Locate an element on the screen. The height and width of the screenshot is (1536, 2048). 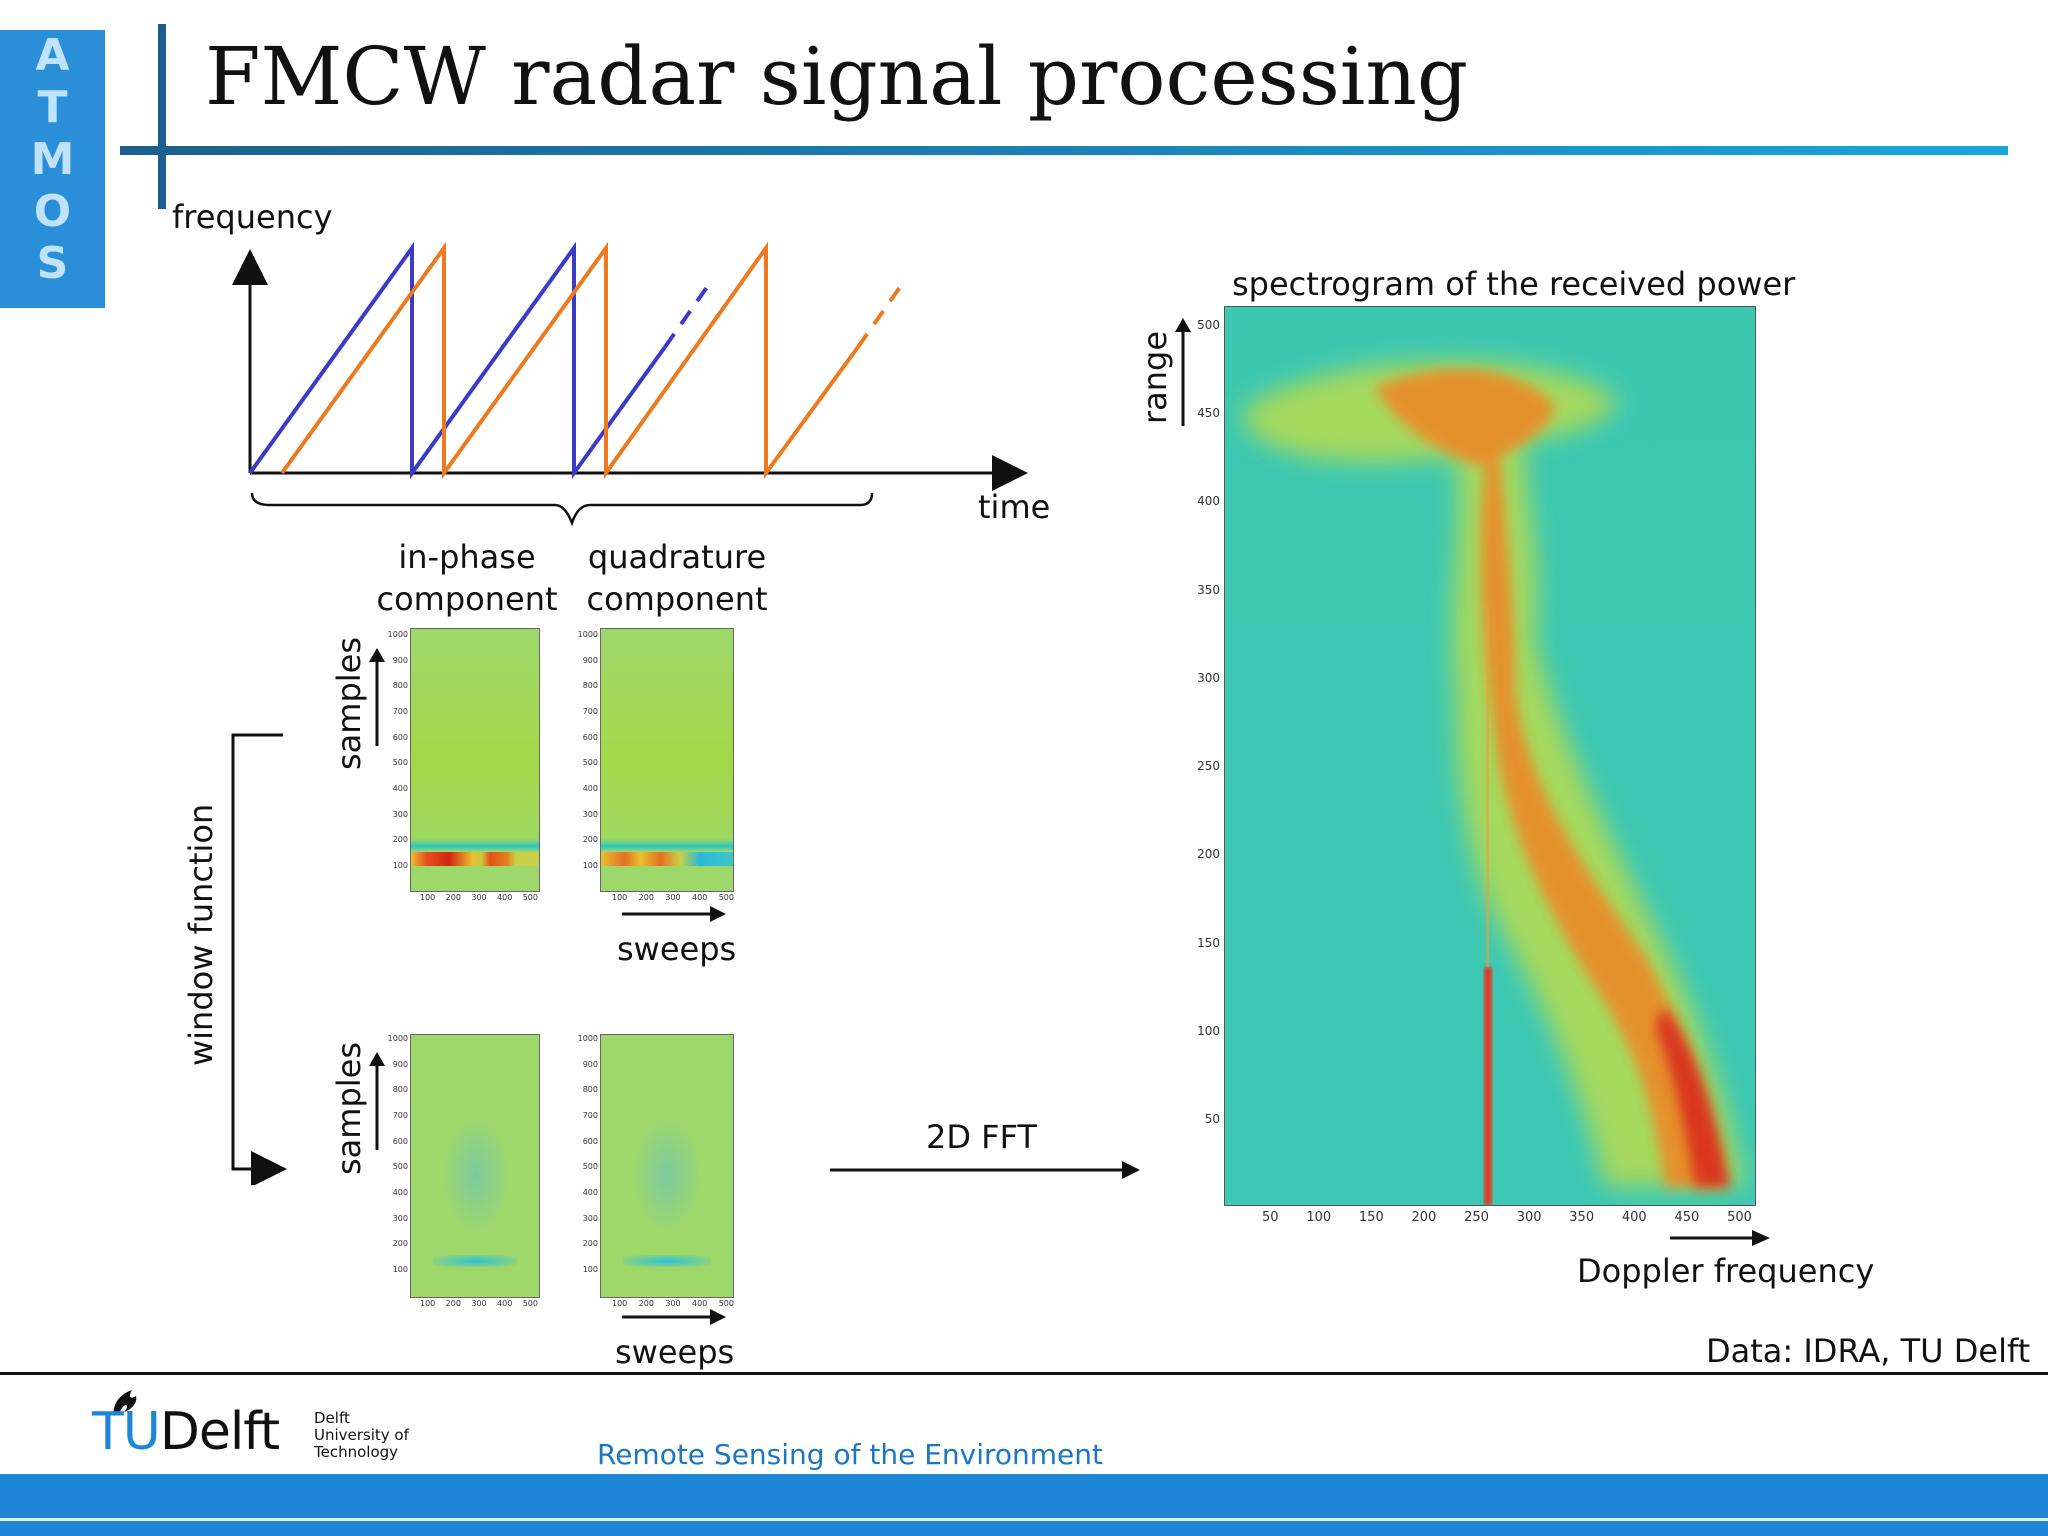
slide-title: FMCW radar signal processing is located at coordinates (837, 76).